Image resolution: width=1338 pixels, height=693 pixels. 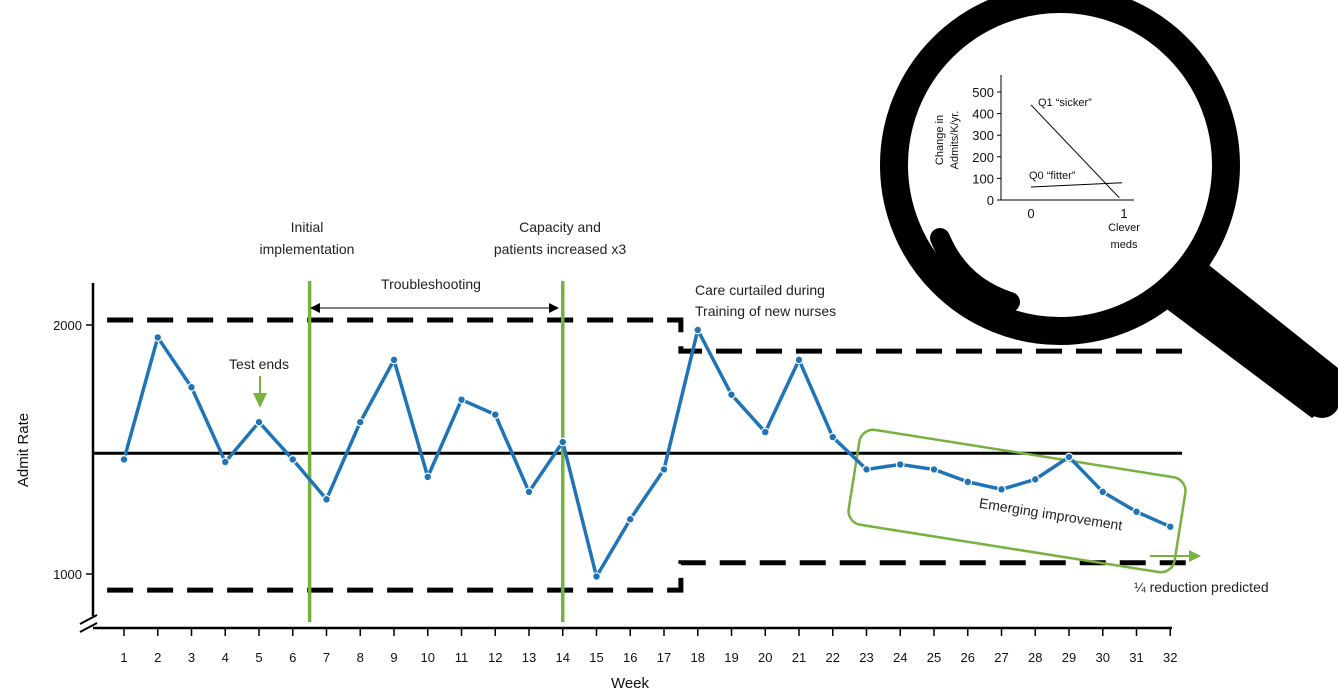 What do you see at coordinates (434, 308) in the screenshot?
I see `troubleshooting-arrow` at bounding box center [434, 308].